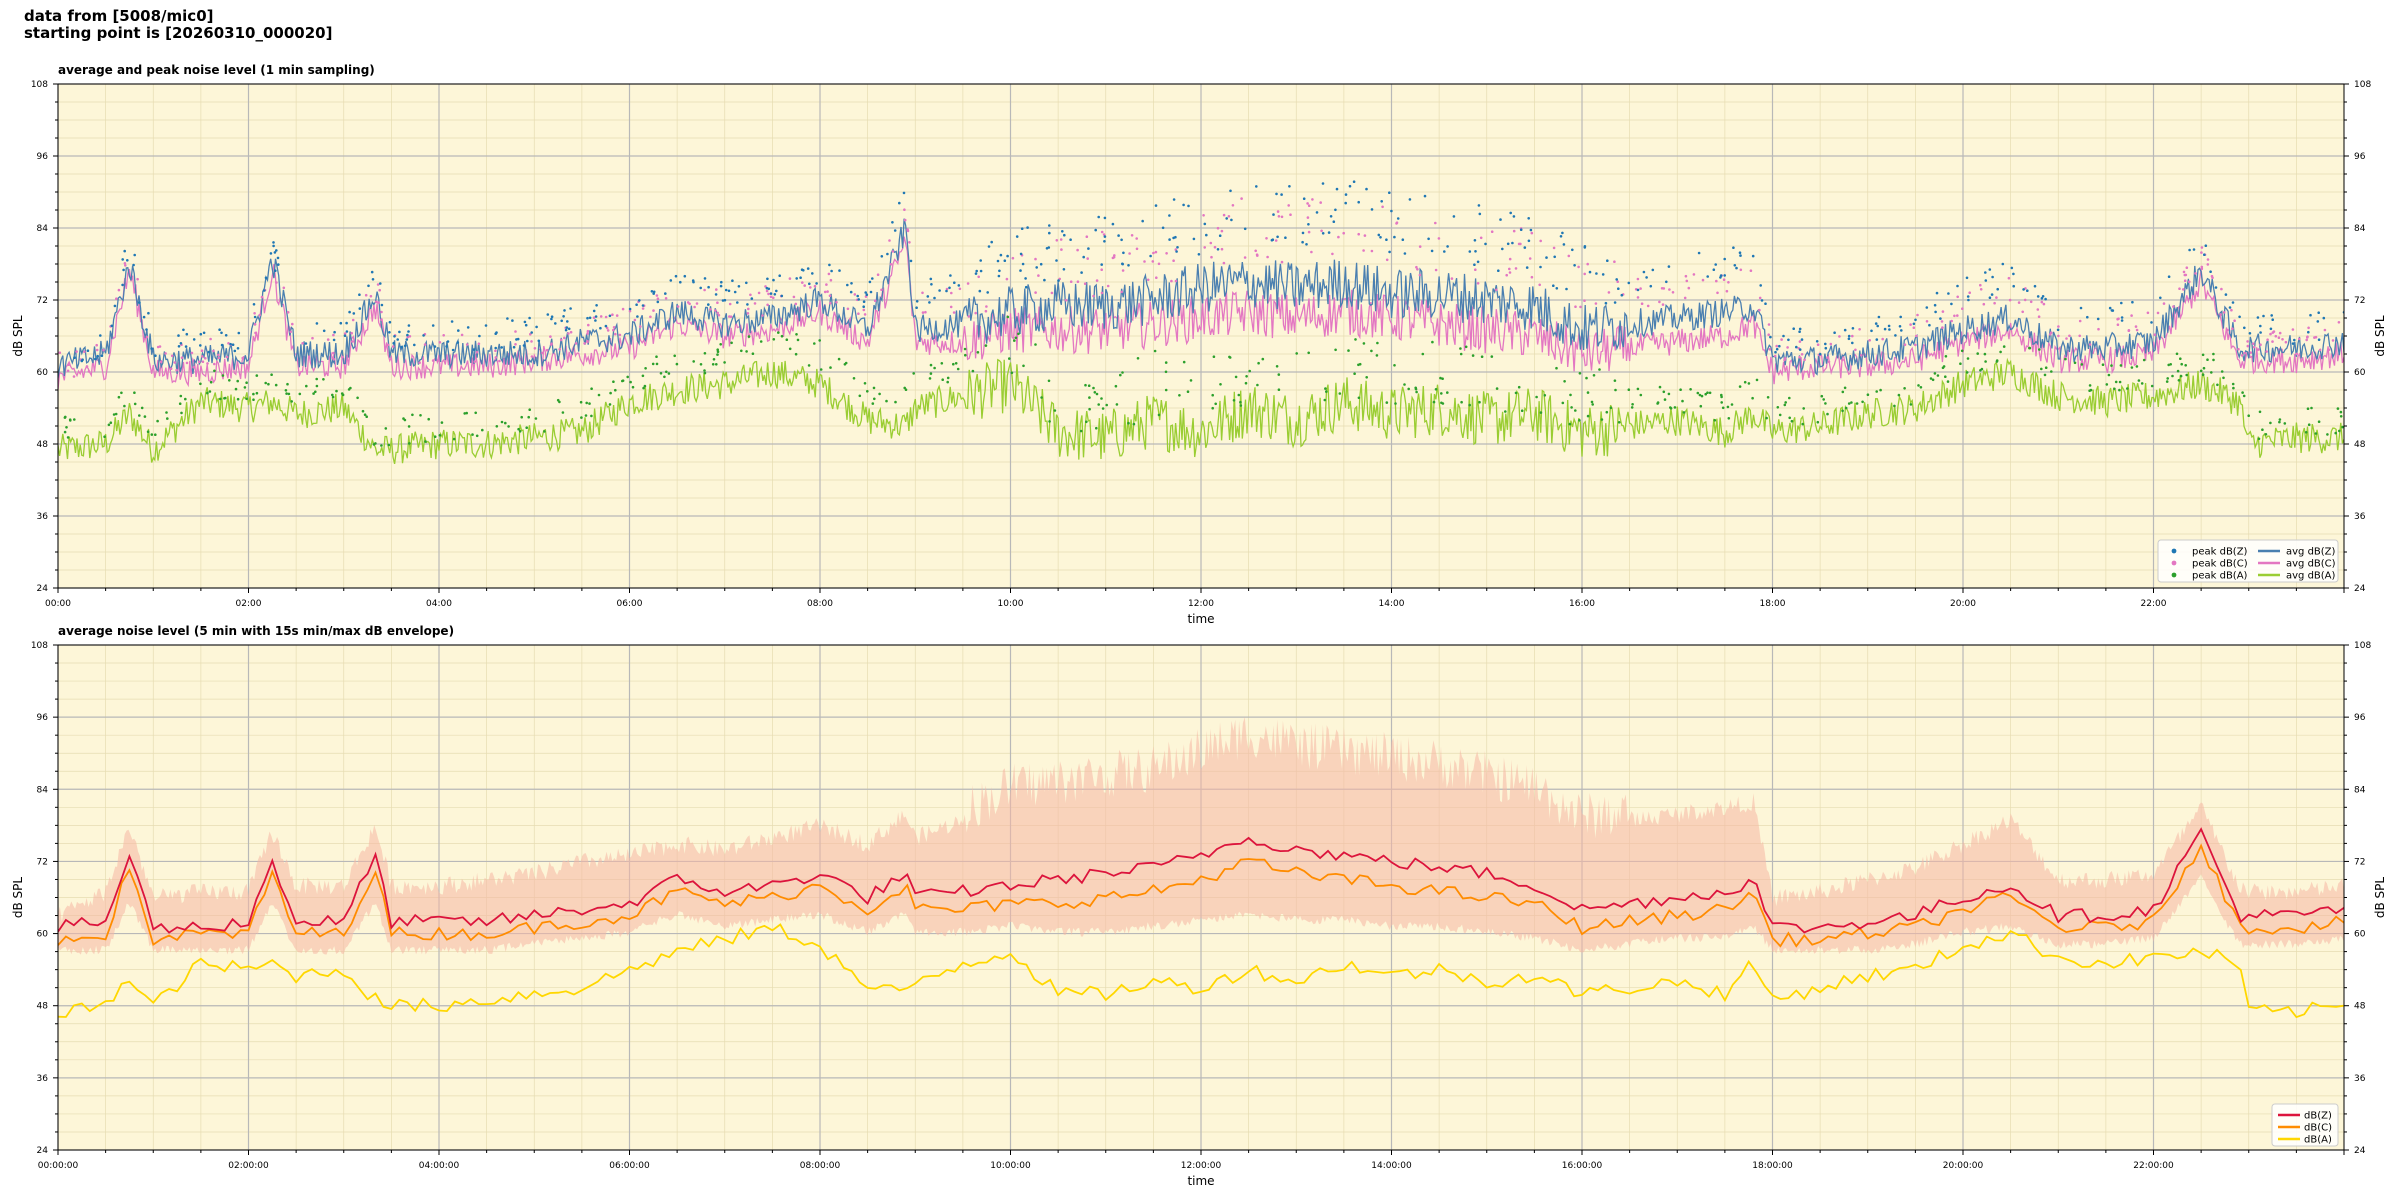  I want to click on y-tick-label: 84, so click(2360, 229).